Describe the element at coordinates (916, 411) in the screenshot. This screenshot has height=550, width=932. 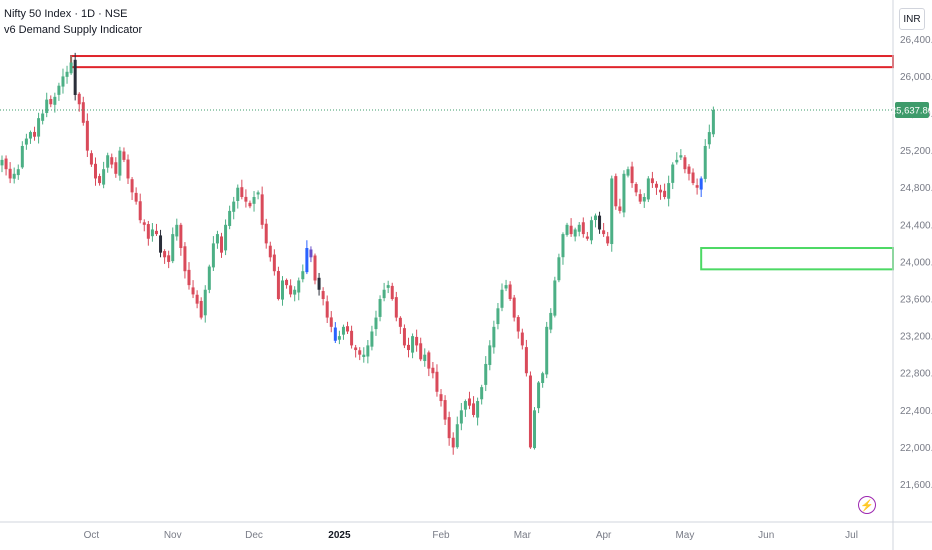
I see `price-tick-label: 22,400.00` at that location.